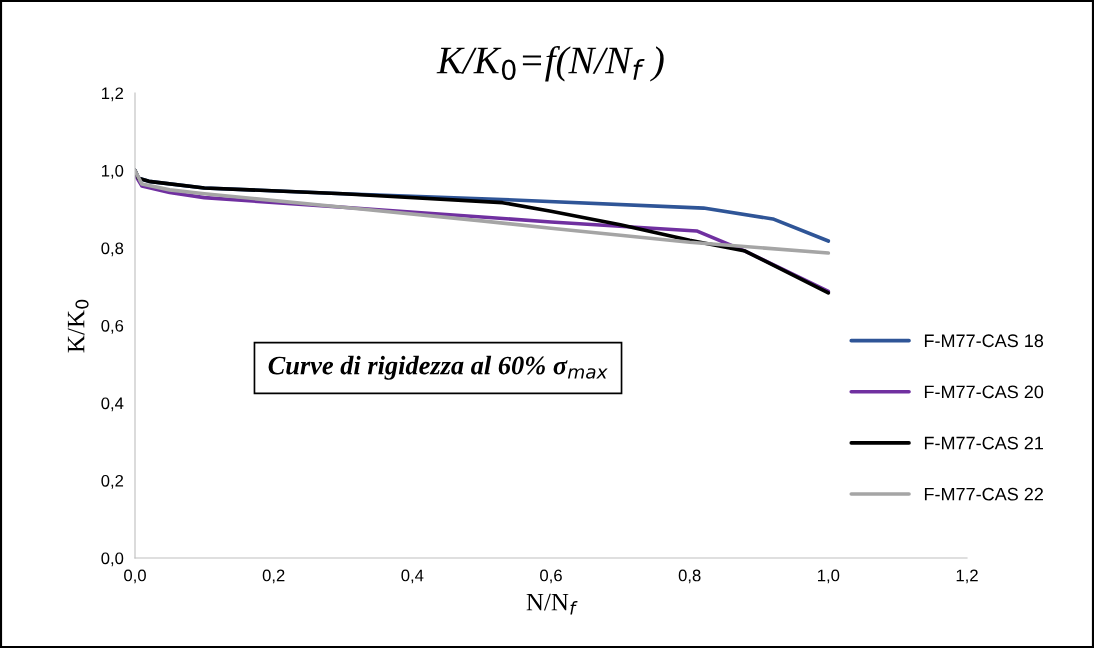 The height and width of the screenshot is (648, 1094). What do you see at coordinates (689, 576) in the screenshot?
I see `x-tick-label: 0,8` at bounding box center [689, 576].